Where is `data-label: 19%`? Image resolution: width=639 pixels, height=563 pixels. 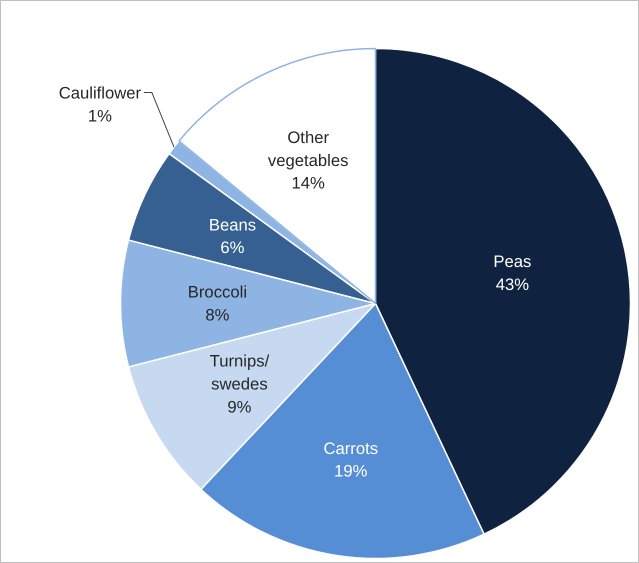 data-label: 19% is located at coordinates (351, 471).